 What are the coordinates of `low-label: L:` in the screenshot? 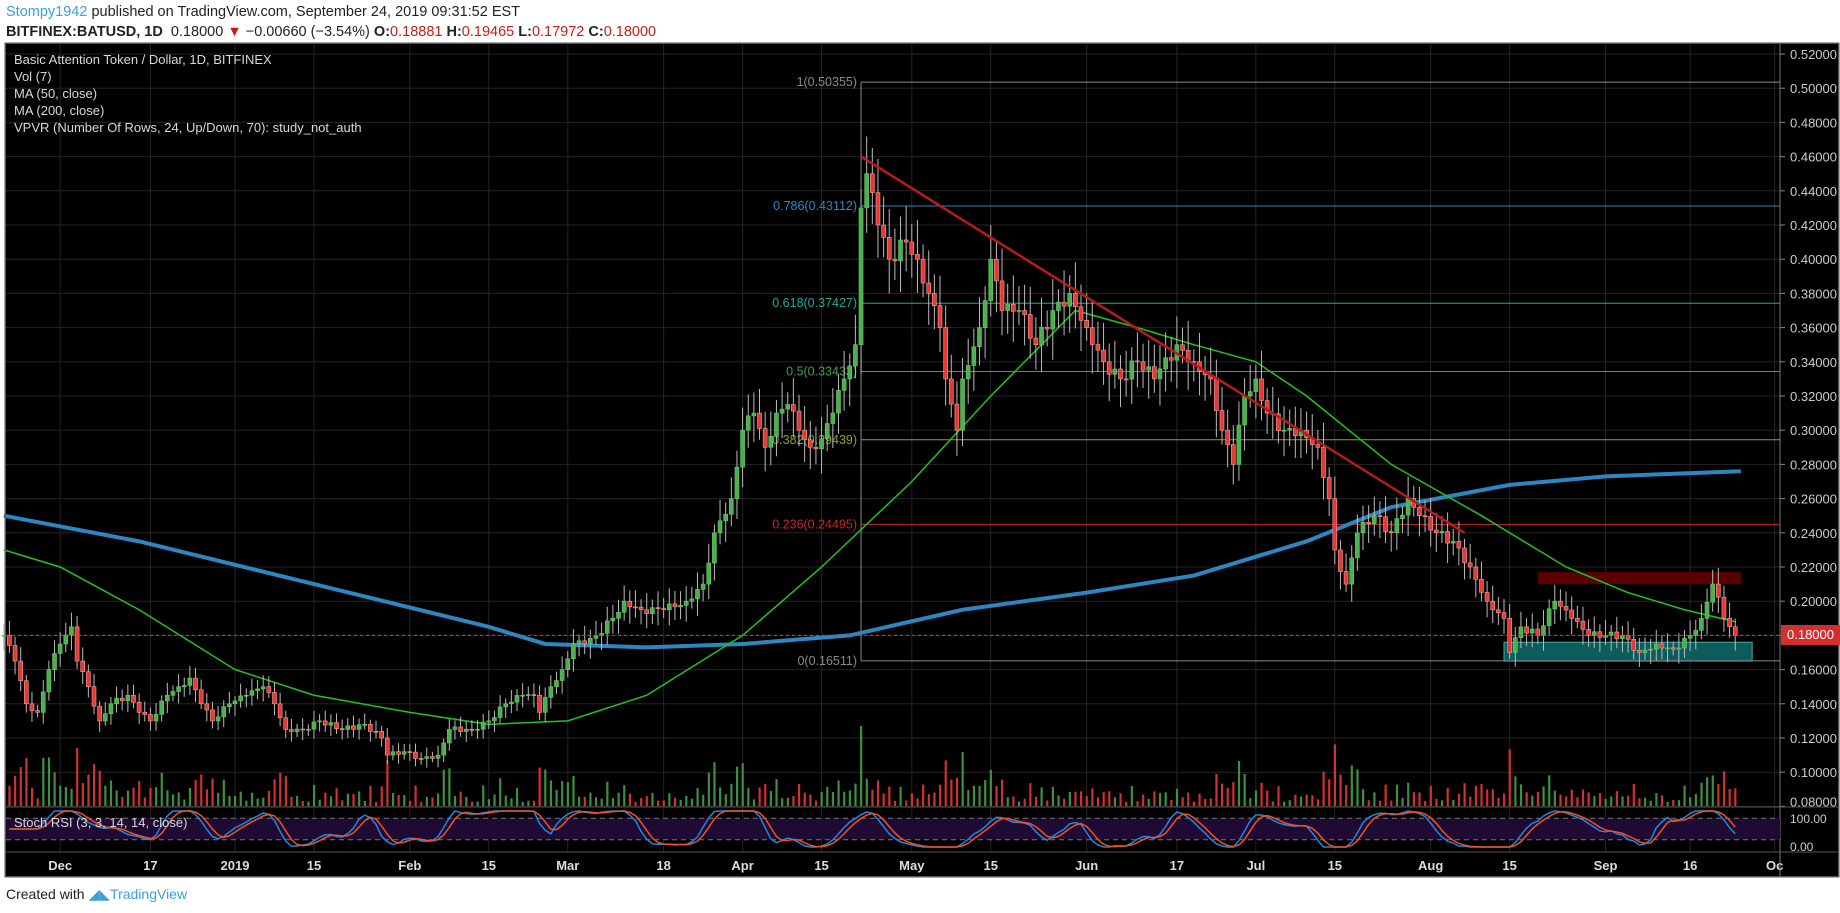 It's located at (525, 32).